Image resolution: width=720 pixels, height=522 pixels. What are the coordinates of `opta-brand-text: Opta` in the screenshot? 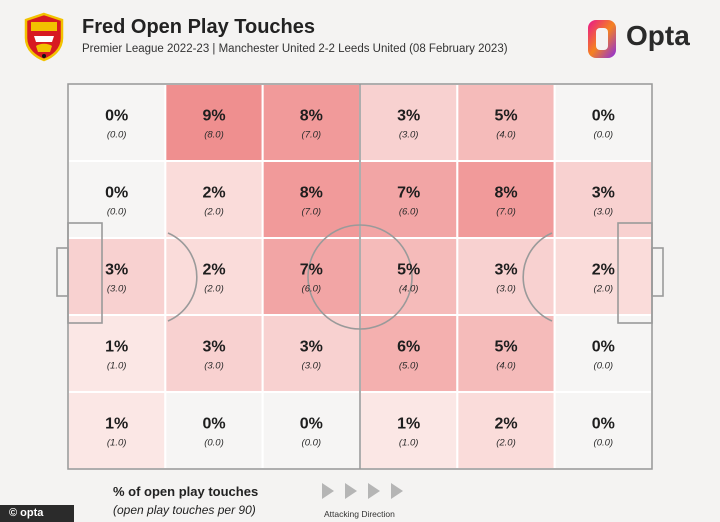 It's located at (658, 35).